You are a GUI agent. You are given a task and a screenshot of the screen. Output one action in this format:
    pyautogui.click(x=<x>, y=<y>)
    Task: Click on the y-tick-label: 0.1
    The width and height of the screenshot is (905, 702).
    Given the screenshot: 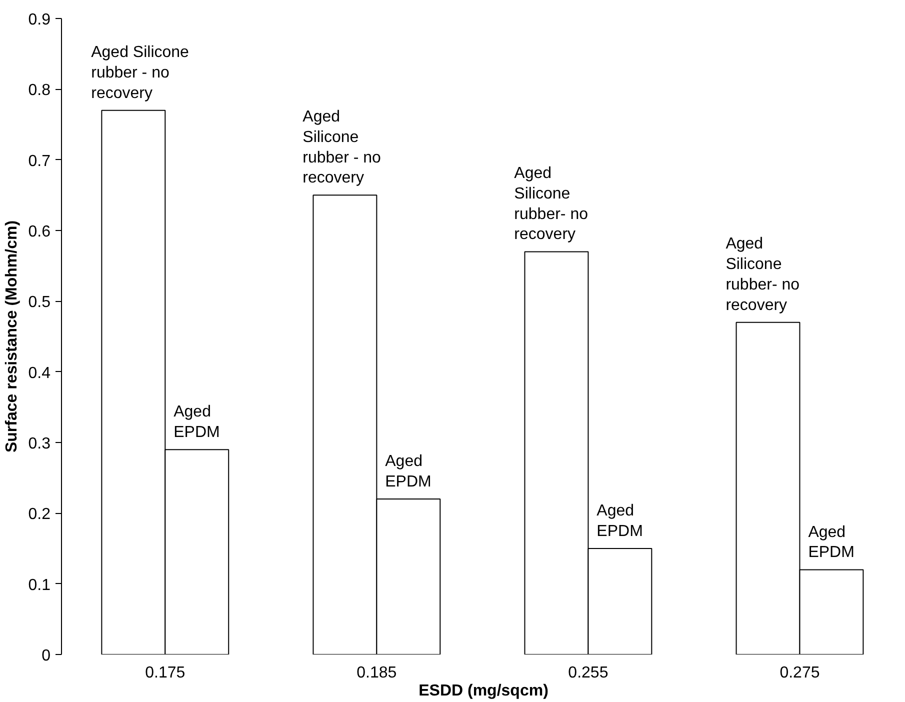 What is the action you would take?
    pyautogui.click(x=39, y=585)
    